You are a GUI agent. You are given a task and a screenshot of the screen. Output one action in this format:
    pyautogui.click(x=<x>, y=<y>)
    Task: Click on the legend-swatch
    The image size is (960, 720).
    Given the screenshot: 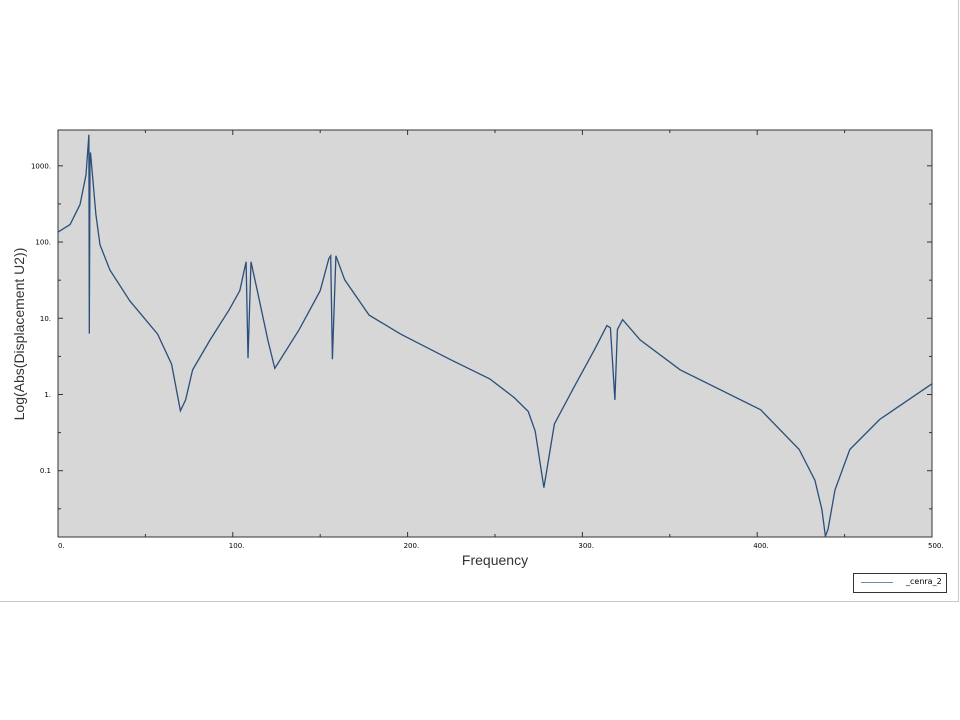 What is the action you would take?
    pyautogui.click(x=877, y=582)
    